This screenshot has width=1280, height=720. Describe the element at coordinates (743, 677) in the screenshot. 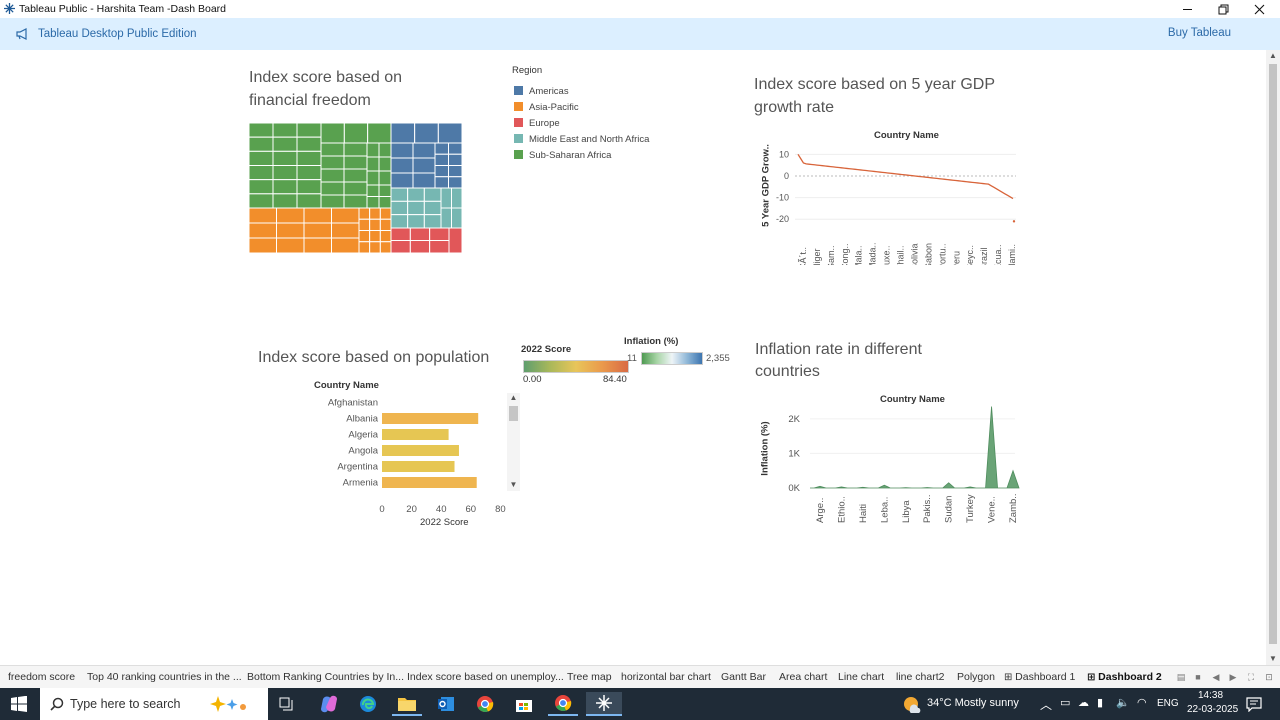

I see `tab-gantt-bar: Gantt Bar` at that location.